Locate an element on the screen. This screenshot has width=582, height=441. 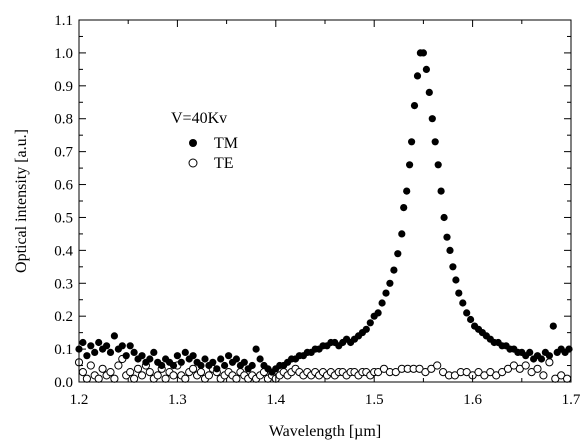
y-tick-label: 0.7 is located at coordinates (63, 153).